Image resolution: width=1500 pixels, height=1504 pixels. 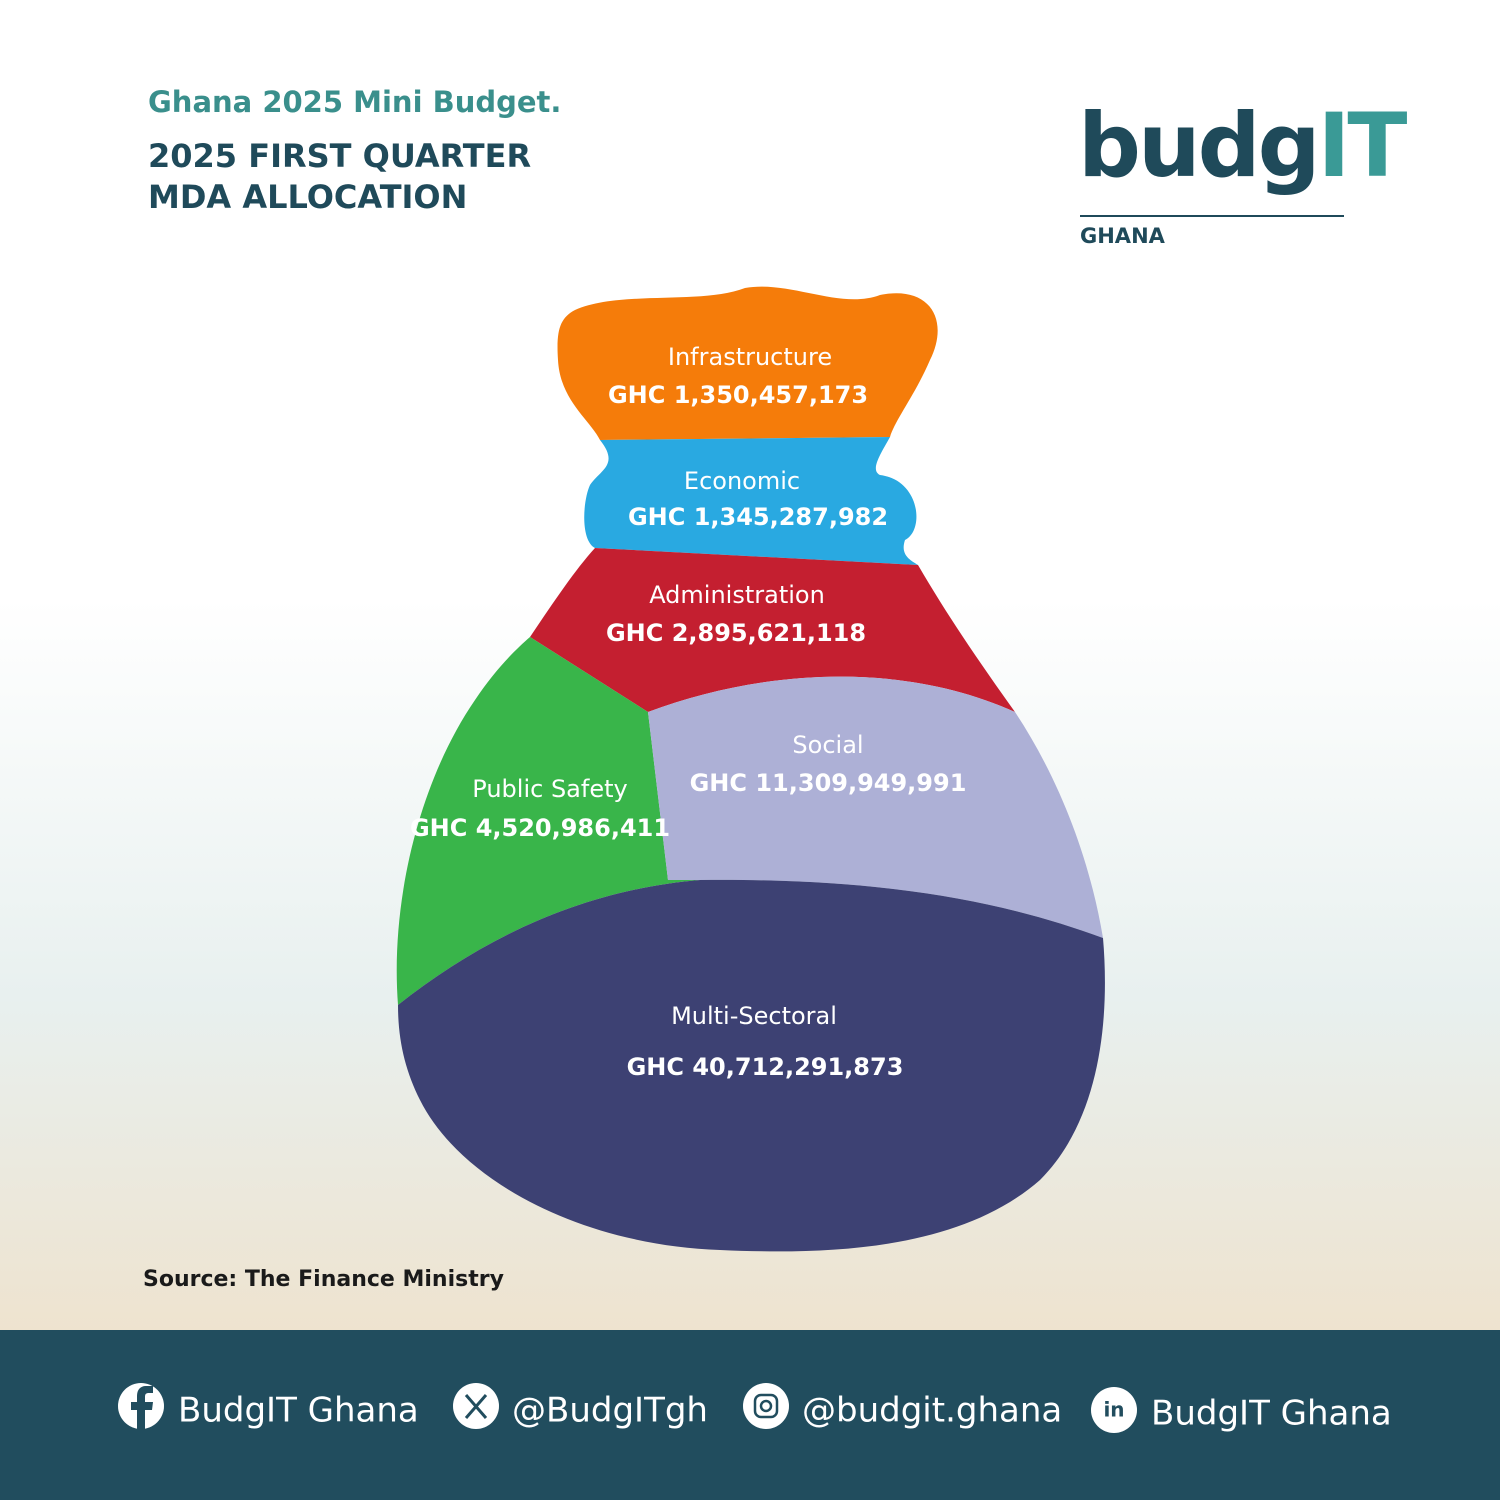 What do you see at coordinates (758, 517) in the screenshot?
I see `segment-amount: GHC 1,345,287,982` at bounding box center [758, 517].